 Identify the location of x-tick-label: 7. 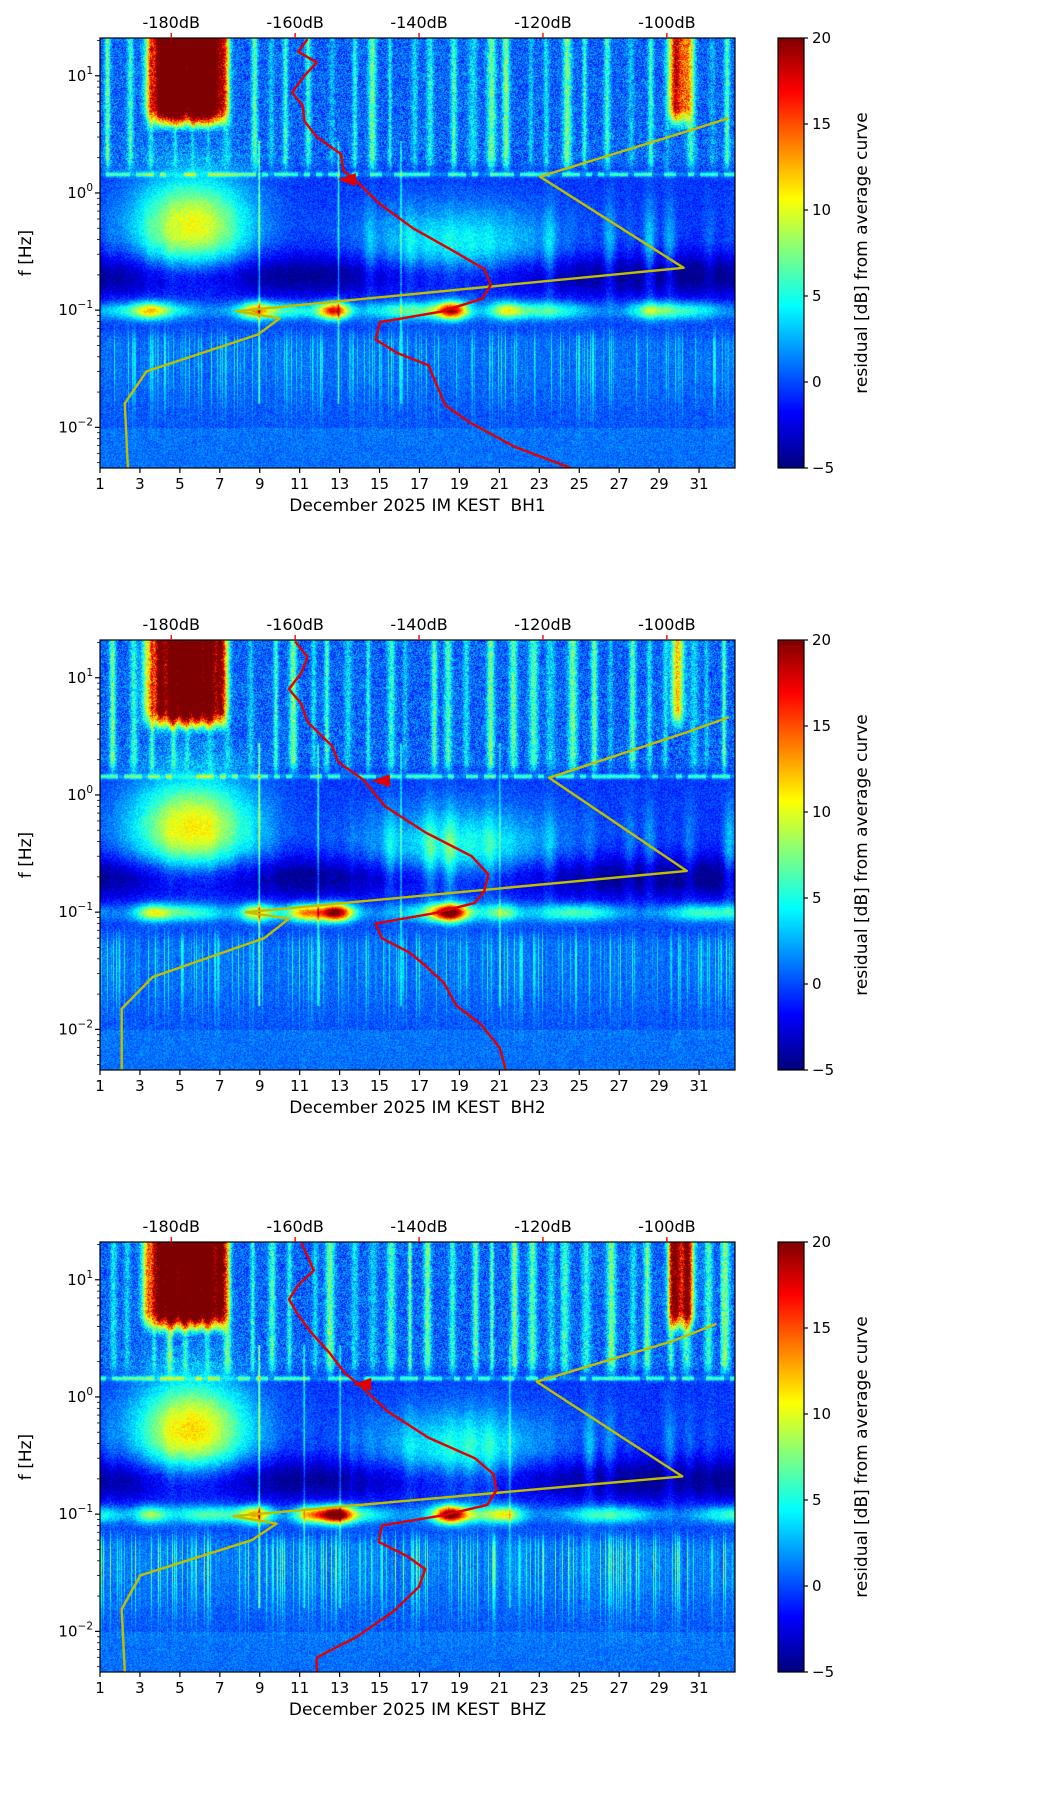
(220, 484).